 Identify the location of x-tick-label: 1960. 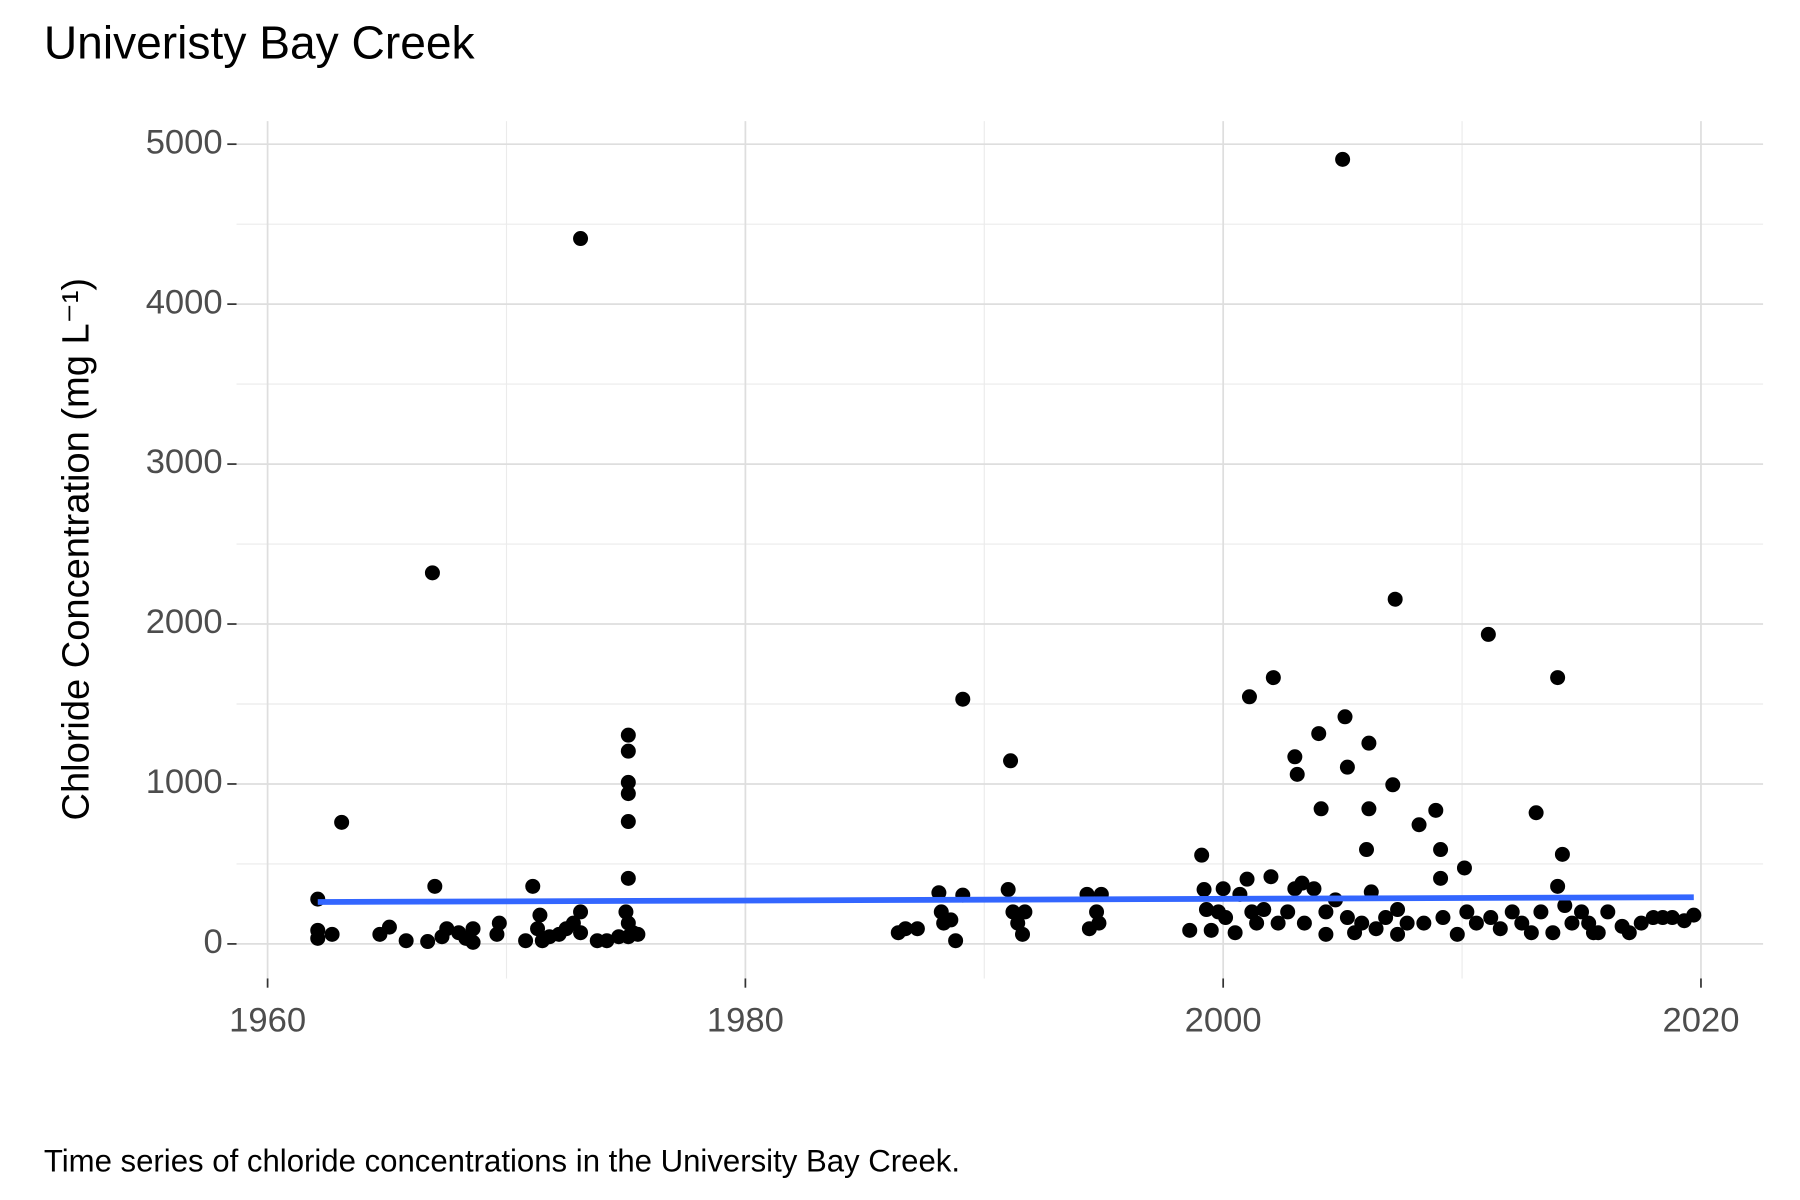
(267, 1020).